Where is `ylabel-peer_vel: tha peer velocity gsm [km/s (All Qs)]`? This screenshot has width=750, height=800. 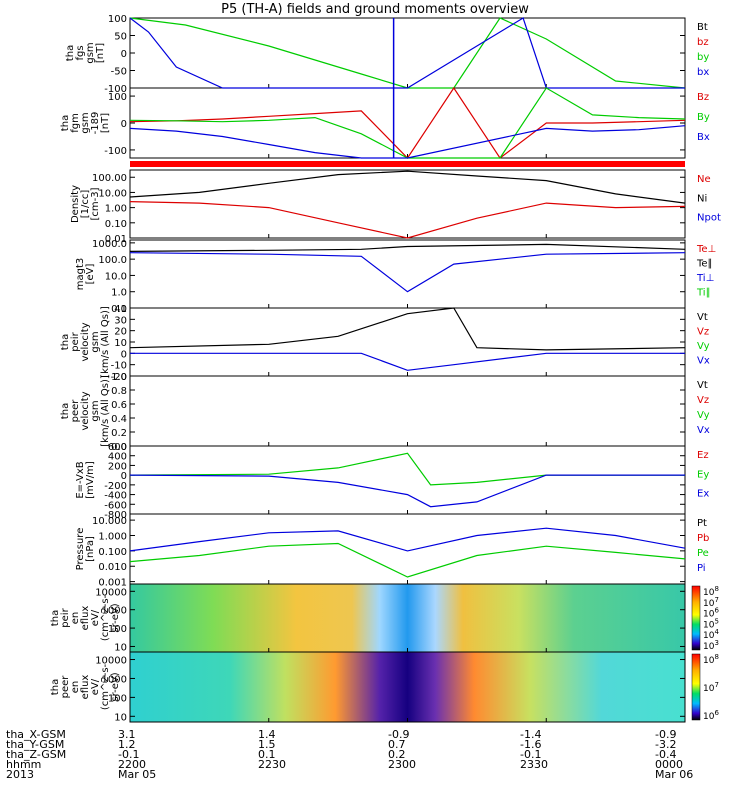
ylabel-peer_vel: tha peer velocity gsm [km/s (All Qs)] is located at coordinates (85, 411).